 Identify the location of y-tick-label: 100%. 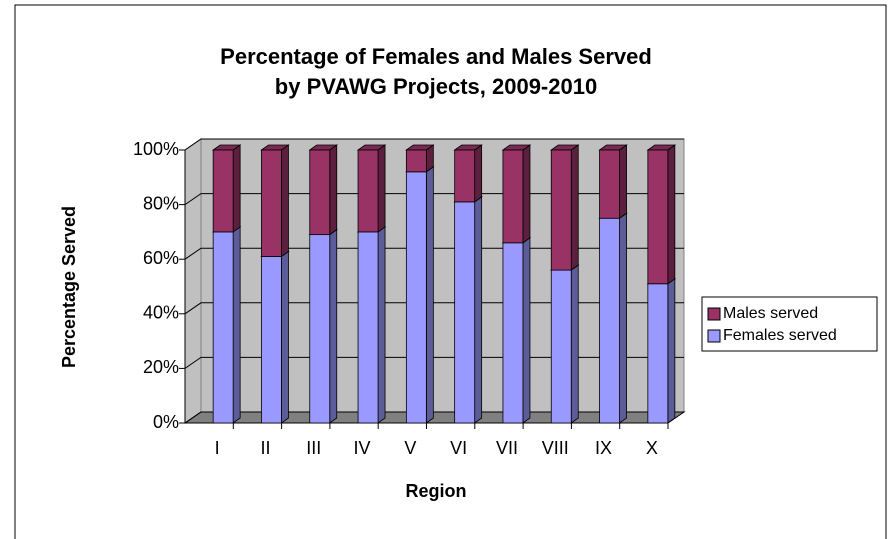
(156, 149).